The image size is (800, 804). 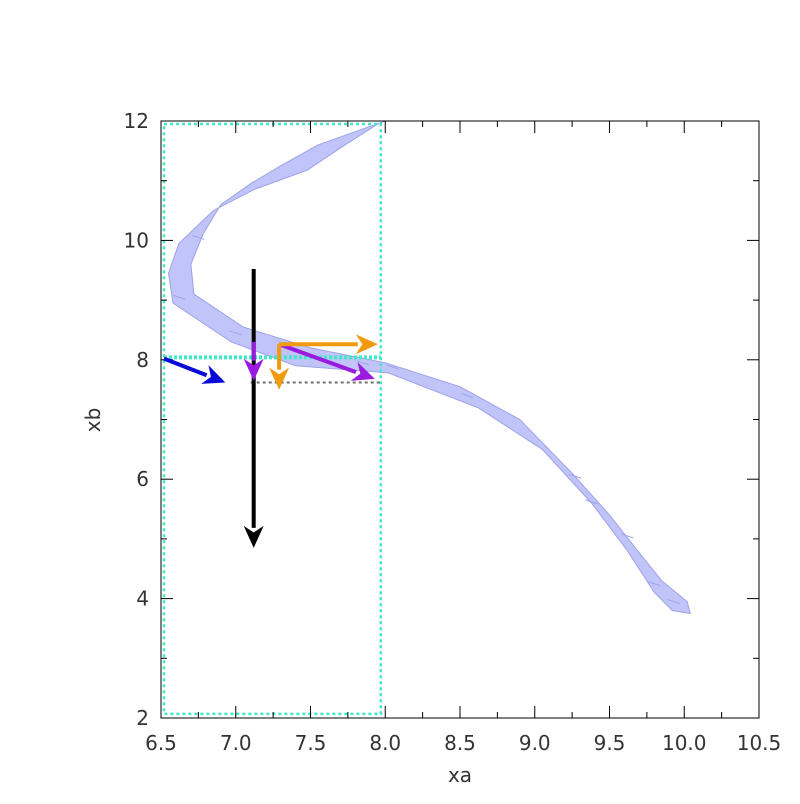 What do you see at coordinates (759, 743) in the screenshot?
I see `x-tick-label: 10.5` at bounding box center [759, 743].